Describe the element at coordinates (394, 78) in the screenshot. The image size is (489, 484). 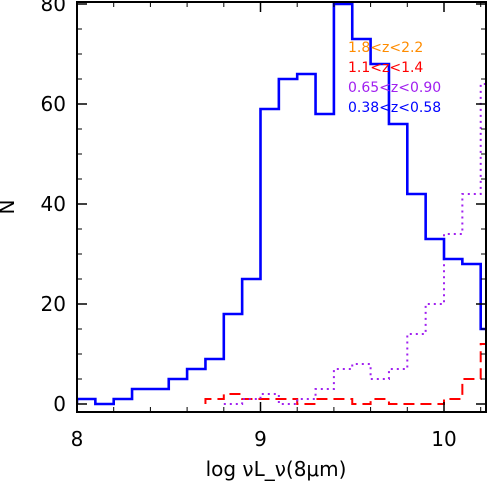
I see `legend: 1.8<z<2.2 1.1<z<1.4 0.65<z<0.90 0.38<z<0.58` at that location.